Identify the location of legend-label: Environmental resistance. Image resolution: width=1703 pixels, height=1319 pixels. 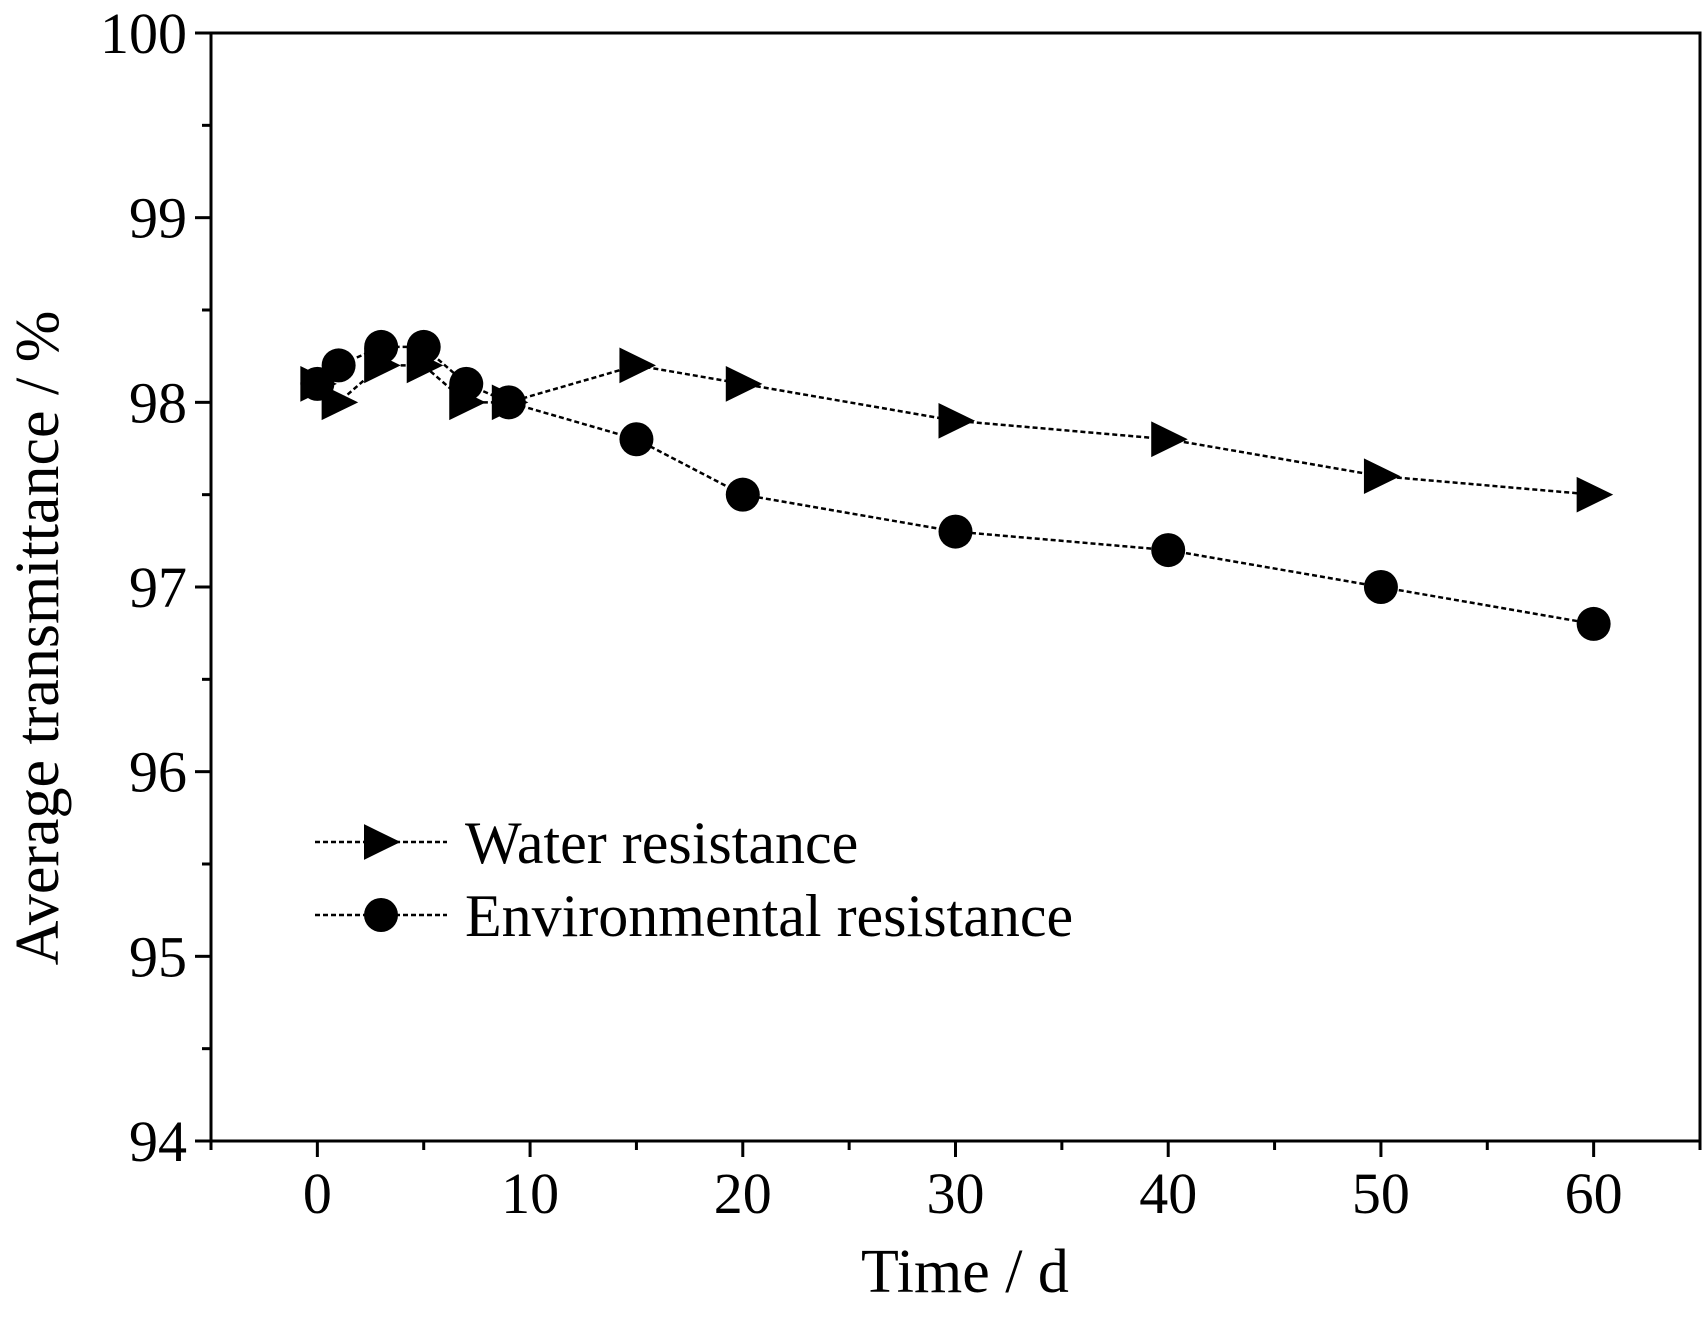
(769, 916).